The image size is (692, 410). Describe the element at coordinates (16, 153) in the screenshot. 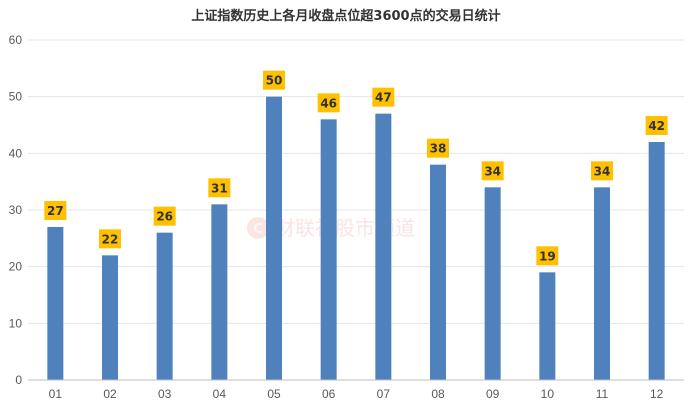

I see `y-tick-label: 40` at that location.